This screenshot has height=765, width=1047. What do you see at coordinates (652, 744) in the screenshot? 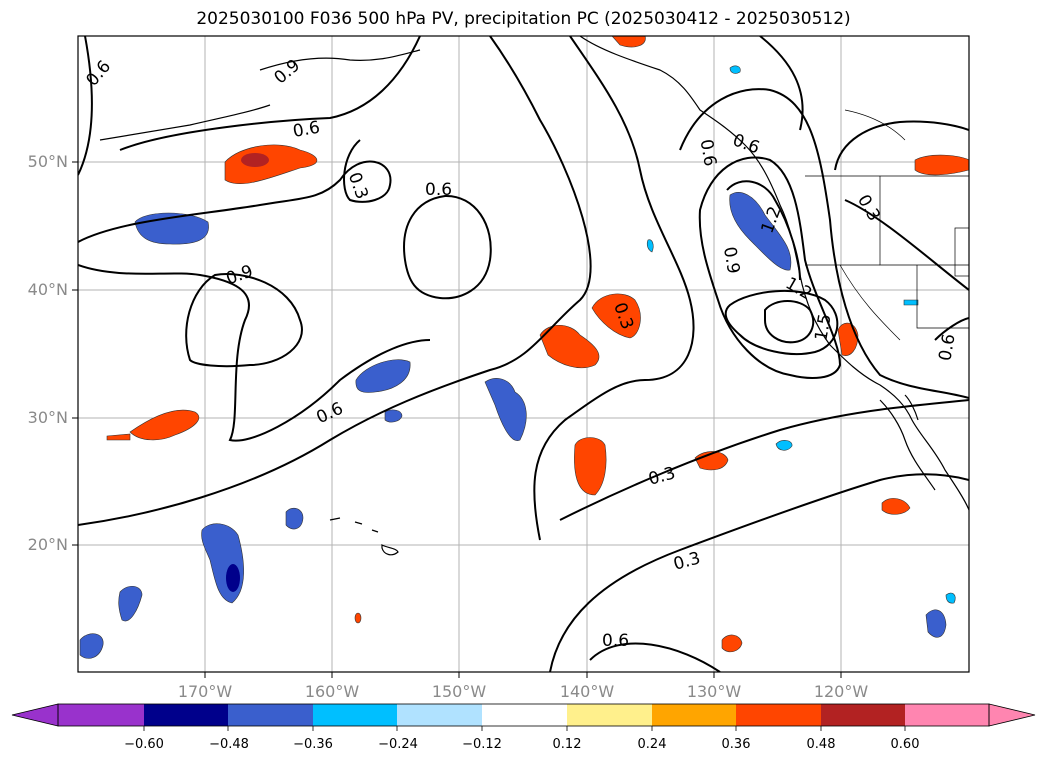
I see `colorbar-tick: 0.24` at bounding box center [652, 744].